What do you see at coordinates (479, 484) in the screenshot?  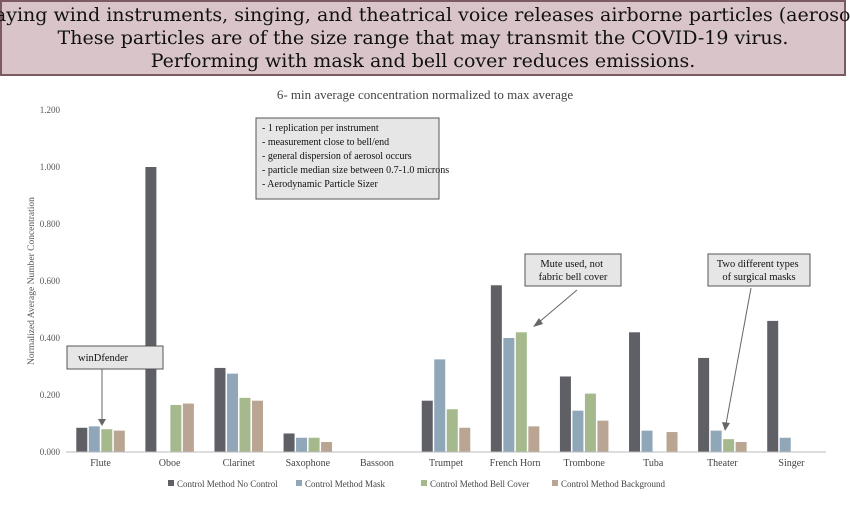 I see `legend-label-2: Control Method Bell Cover` at bounding box center [479, 484].